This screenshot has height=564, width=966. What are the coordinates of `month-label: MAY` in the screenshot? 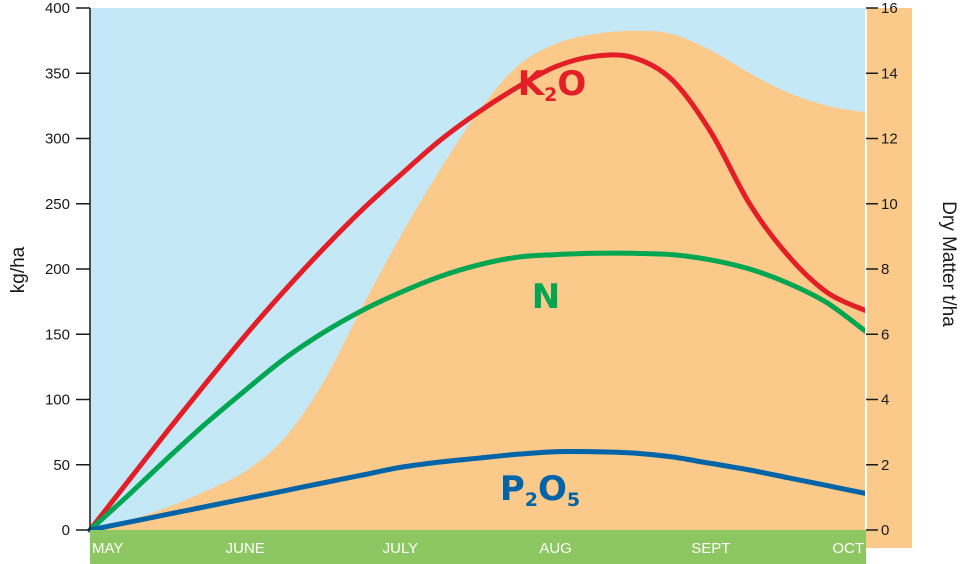 It's located at (107, 548).